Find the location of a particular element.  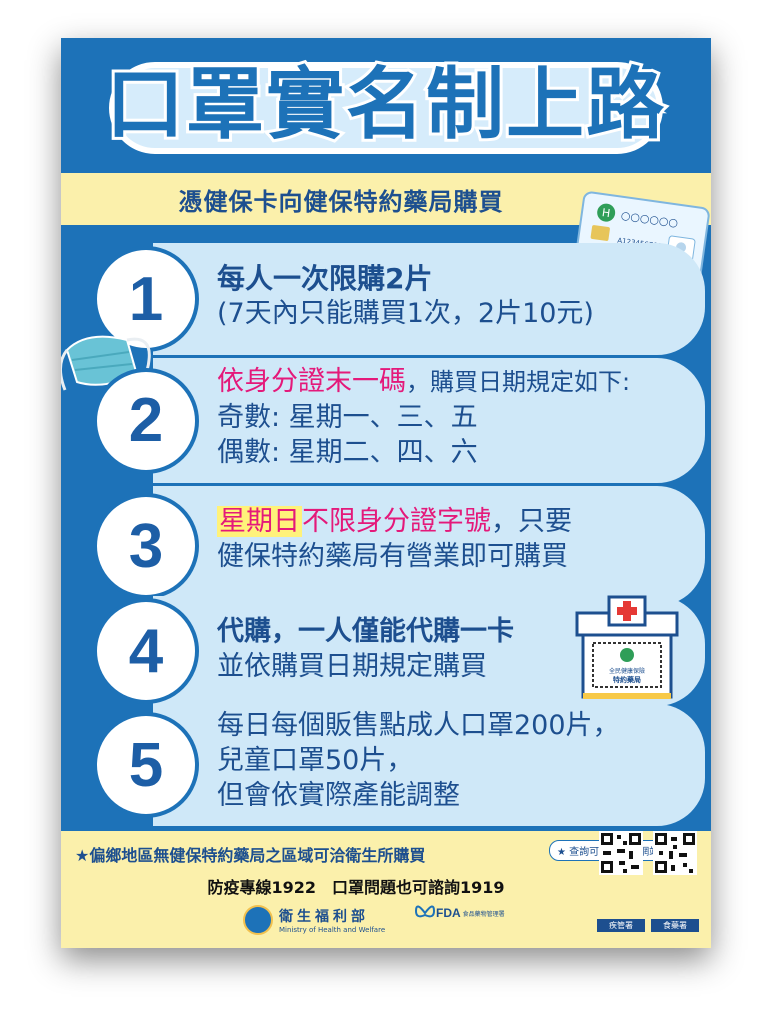

subtitle-band: 憑健保卡向健保特約藥局購買 is located at coordinates (386, 199).